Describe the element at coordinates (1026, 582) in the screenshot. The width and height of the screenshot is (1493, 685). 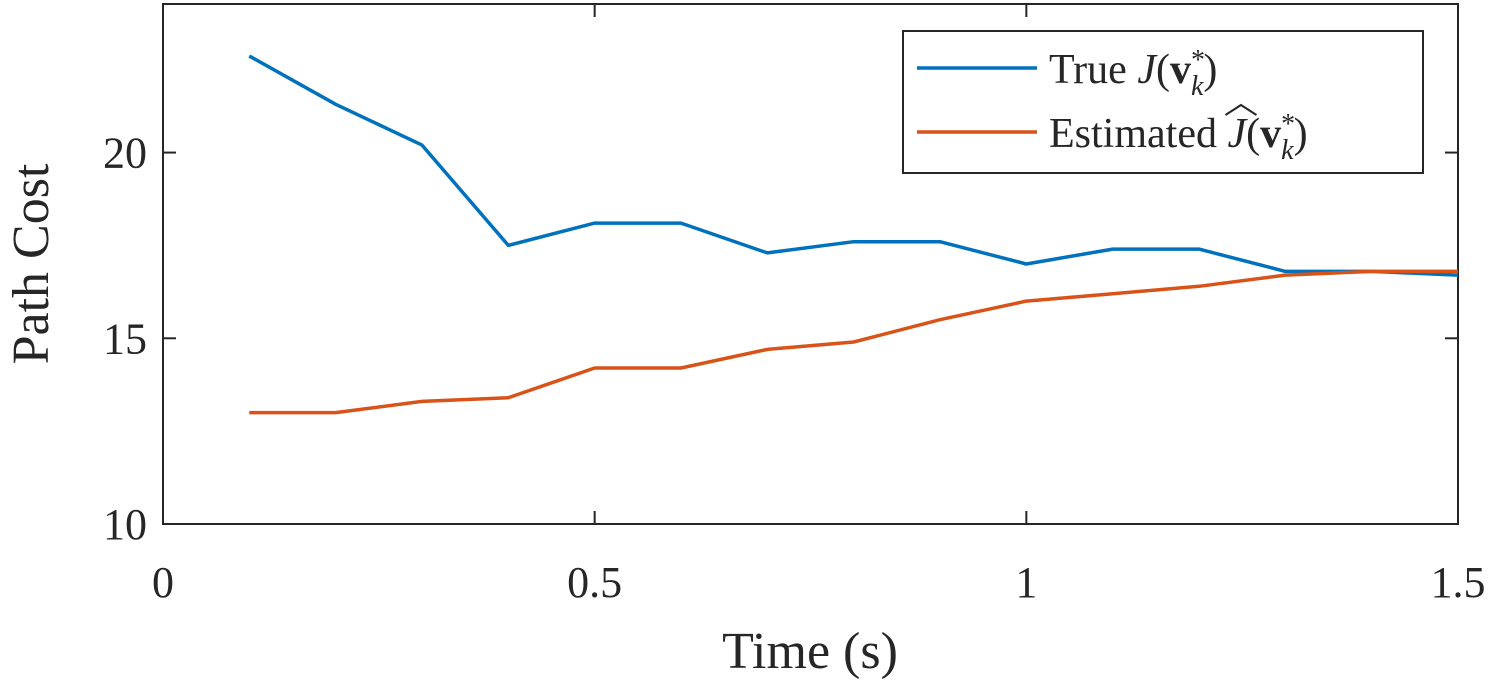
I see `x-tick-label: 1` at that location.